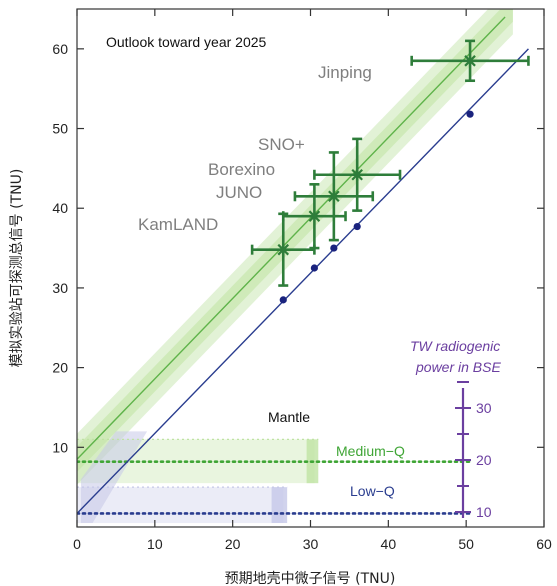  What do you see at coordinates (17, 268) in the screenshot?
I see `y-axis-title: 模拟实验站可探测总信号 (TNU)` at bounding box center [17, 268].